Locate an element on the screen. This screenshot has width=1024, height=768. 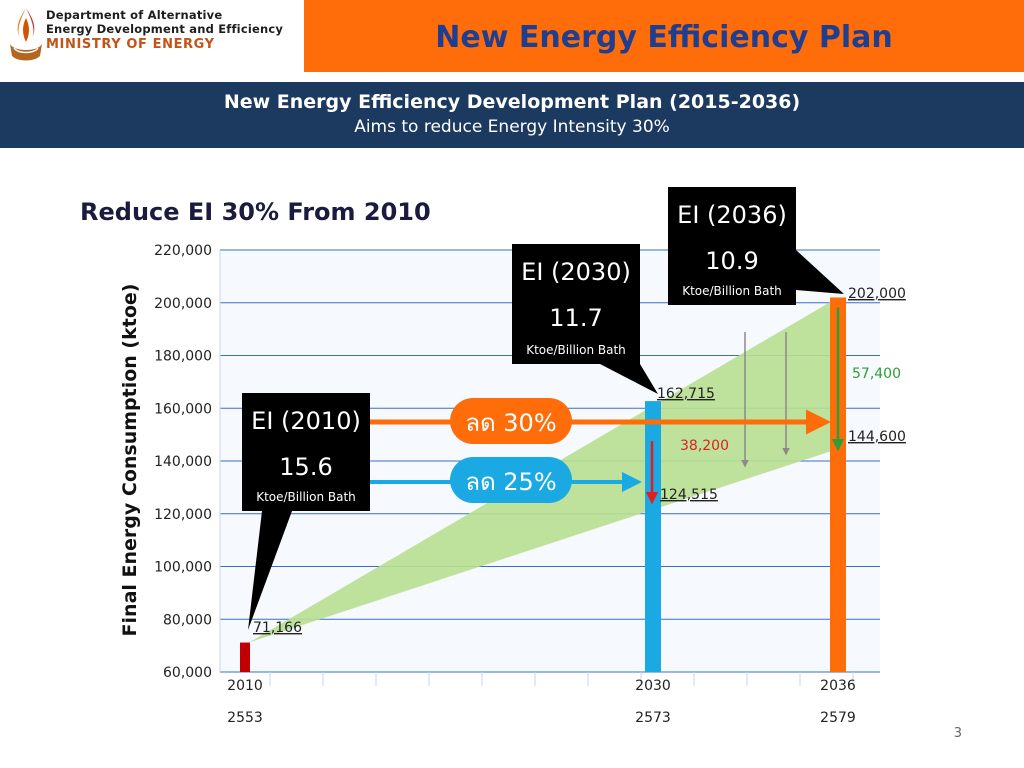
reduce-30-label: ลด 30% is located at coordinates (510, 423).